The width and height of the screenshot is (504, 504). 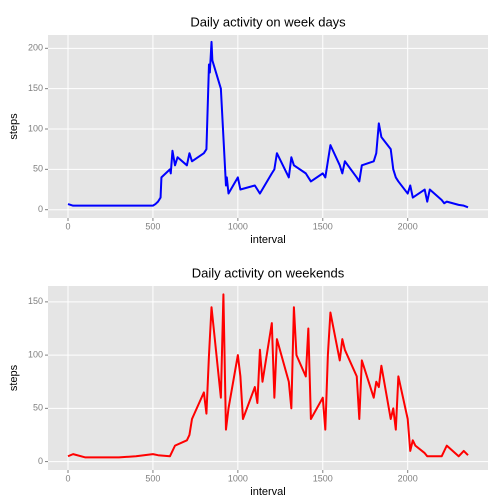 I want to click on chart-title: Daily activity on week days, so click(x=268, y=21).